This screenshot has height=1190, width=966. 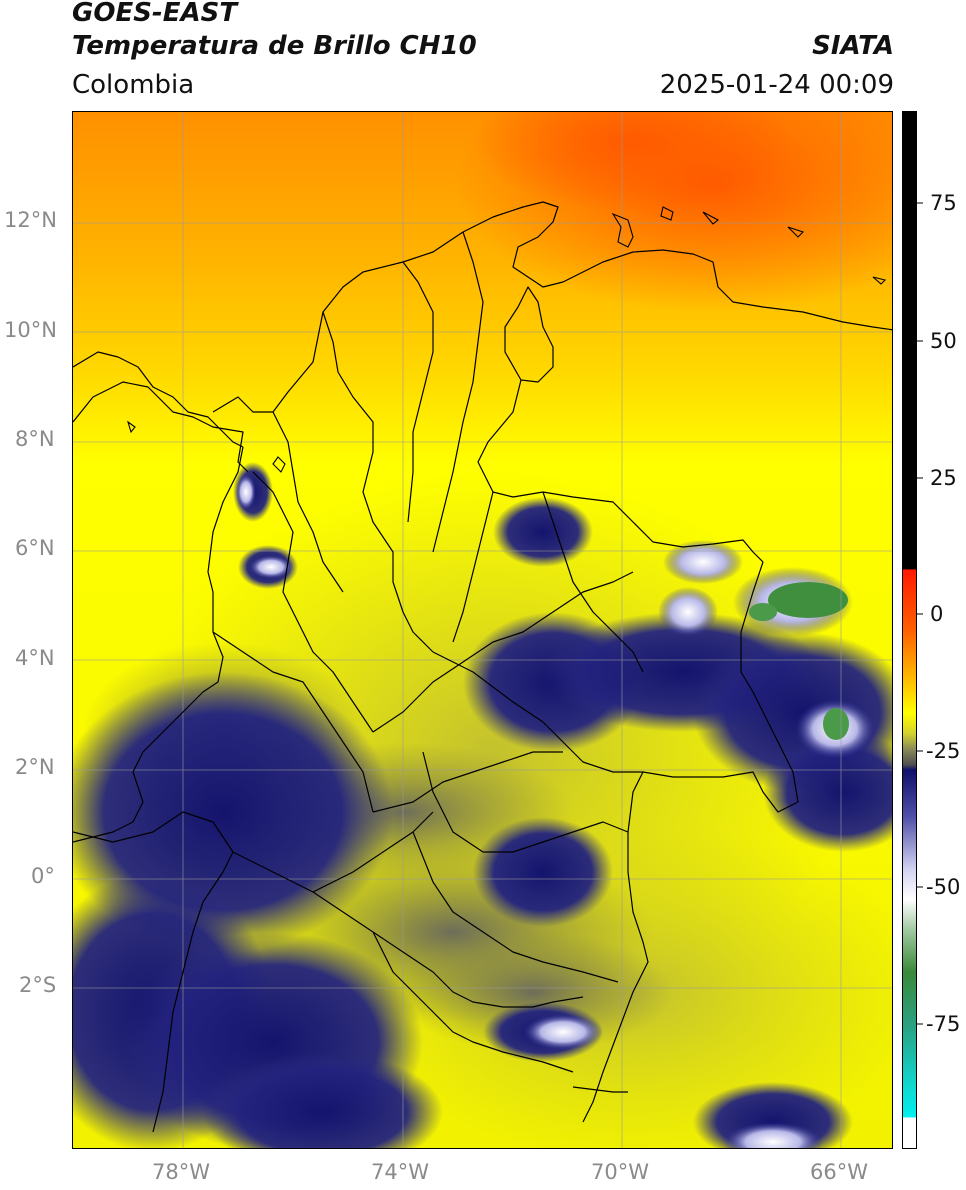 What do you see at coordinates (155, 14) in the screenshot?
I see `satellite-title: GOES-EAST` at bounding box center [155, 14].